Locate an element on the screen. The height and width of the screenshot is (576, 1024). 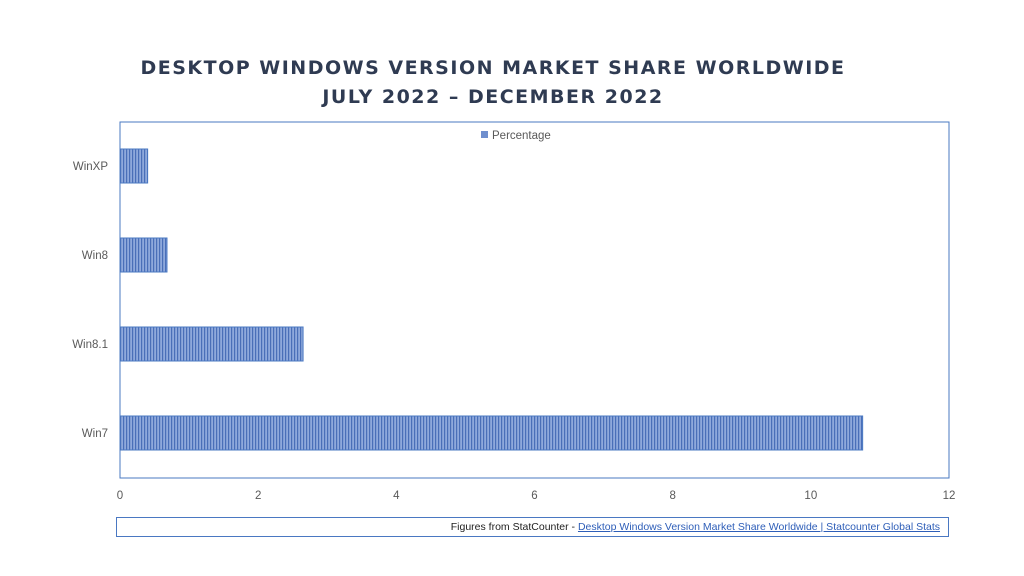
bar-winxp is located at coordinates (134, 166).